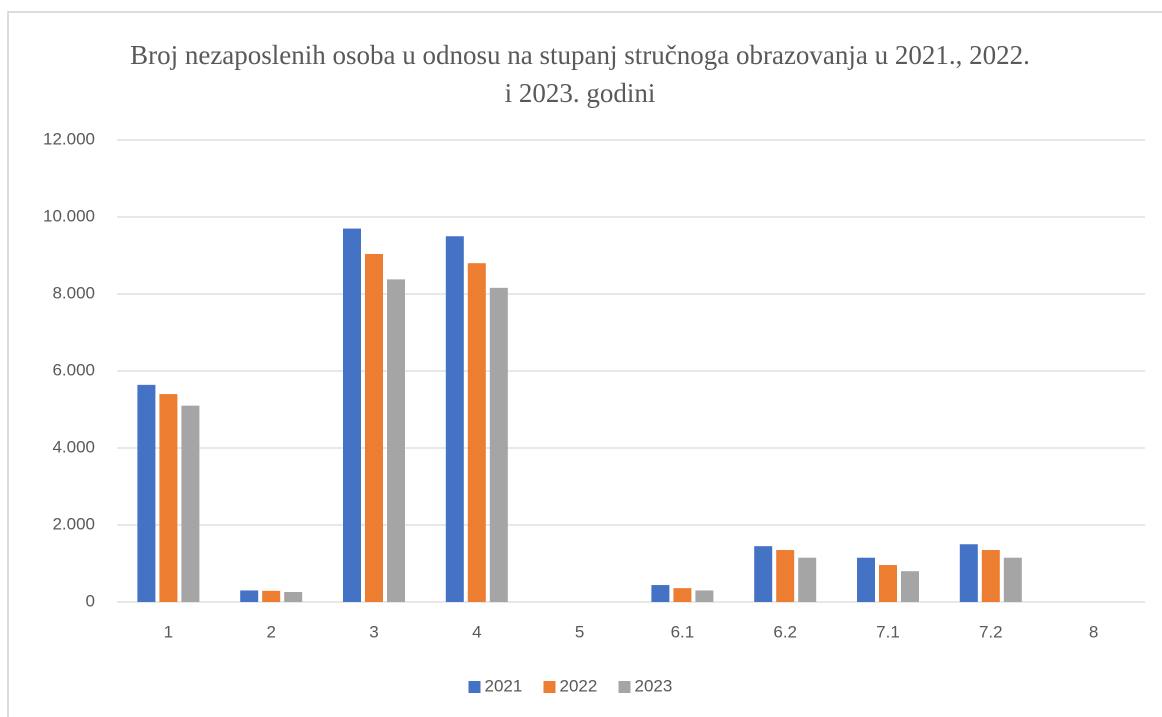  What do you see at coordinates (476, 631) in the screenshot?
I see `x-tick-label: 4` at bounding box center [476, 631].